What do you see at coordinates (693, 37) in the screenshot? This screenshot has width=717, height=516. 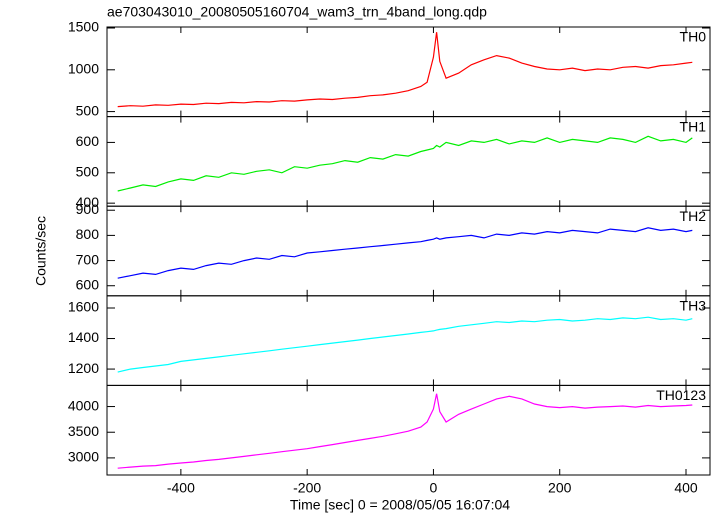 I see `panel-label: TH0` at bounding box center [693, 37].